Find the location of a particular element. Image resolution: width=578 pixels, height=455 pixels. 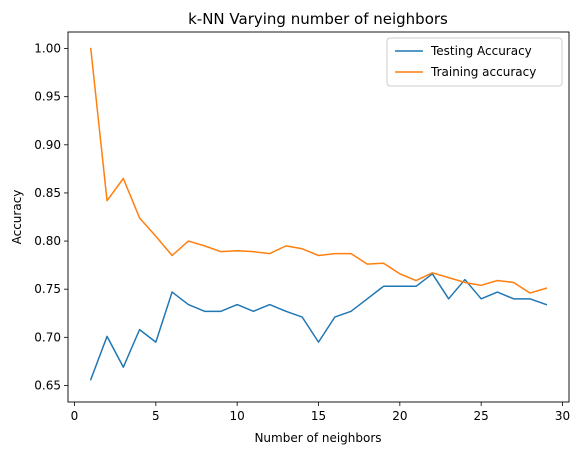

x-axis-label: Number of neighbors is located at coordinates (317, 438).